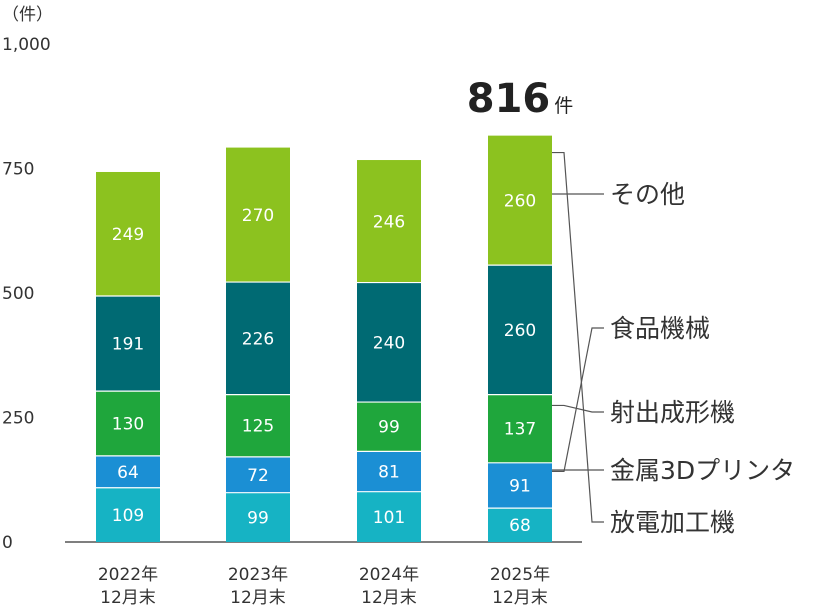 This screenshot has width=814, height=614. What do you see at coordinates (7, 543) in the screenshot?
I see `y-tick-label: 0` at bounding box center [7, 543].